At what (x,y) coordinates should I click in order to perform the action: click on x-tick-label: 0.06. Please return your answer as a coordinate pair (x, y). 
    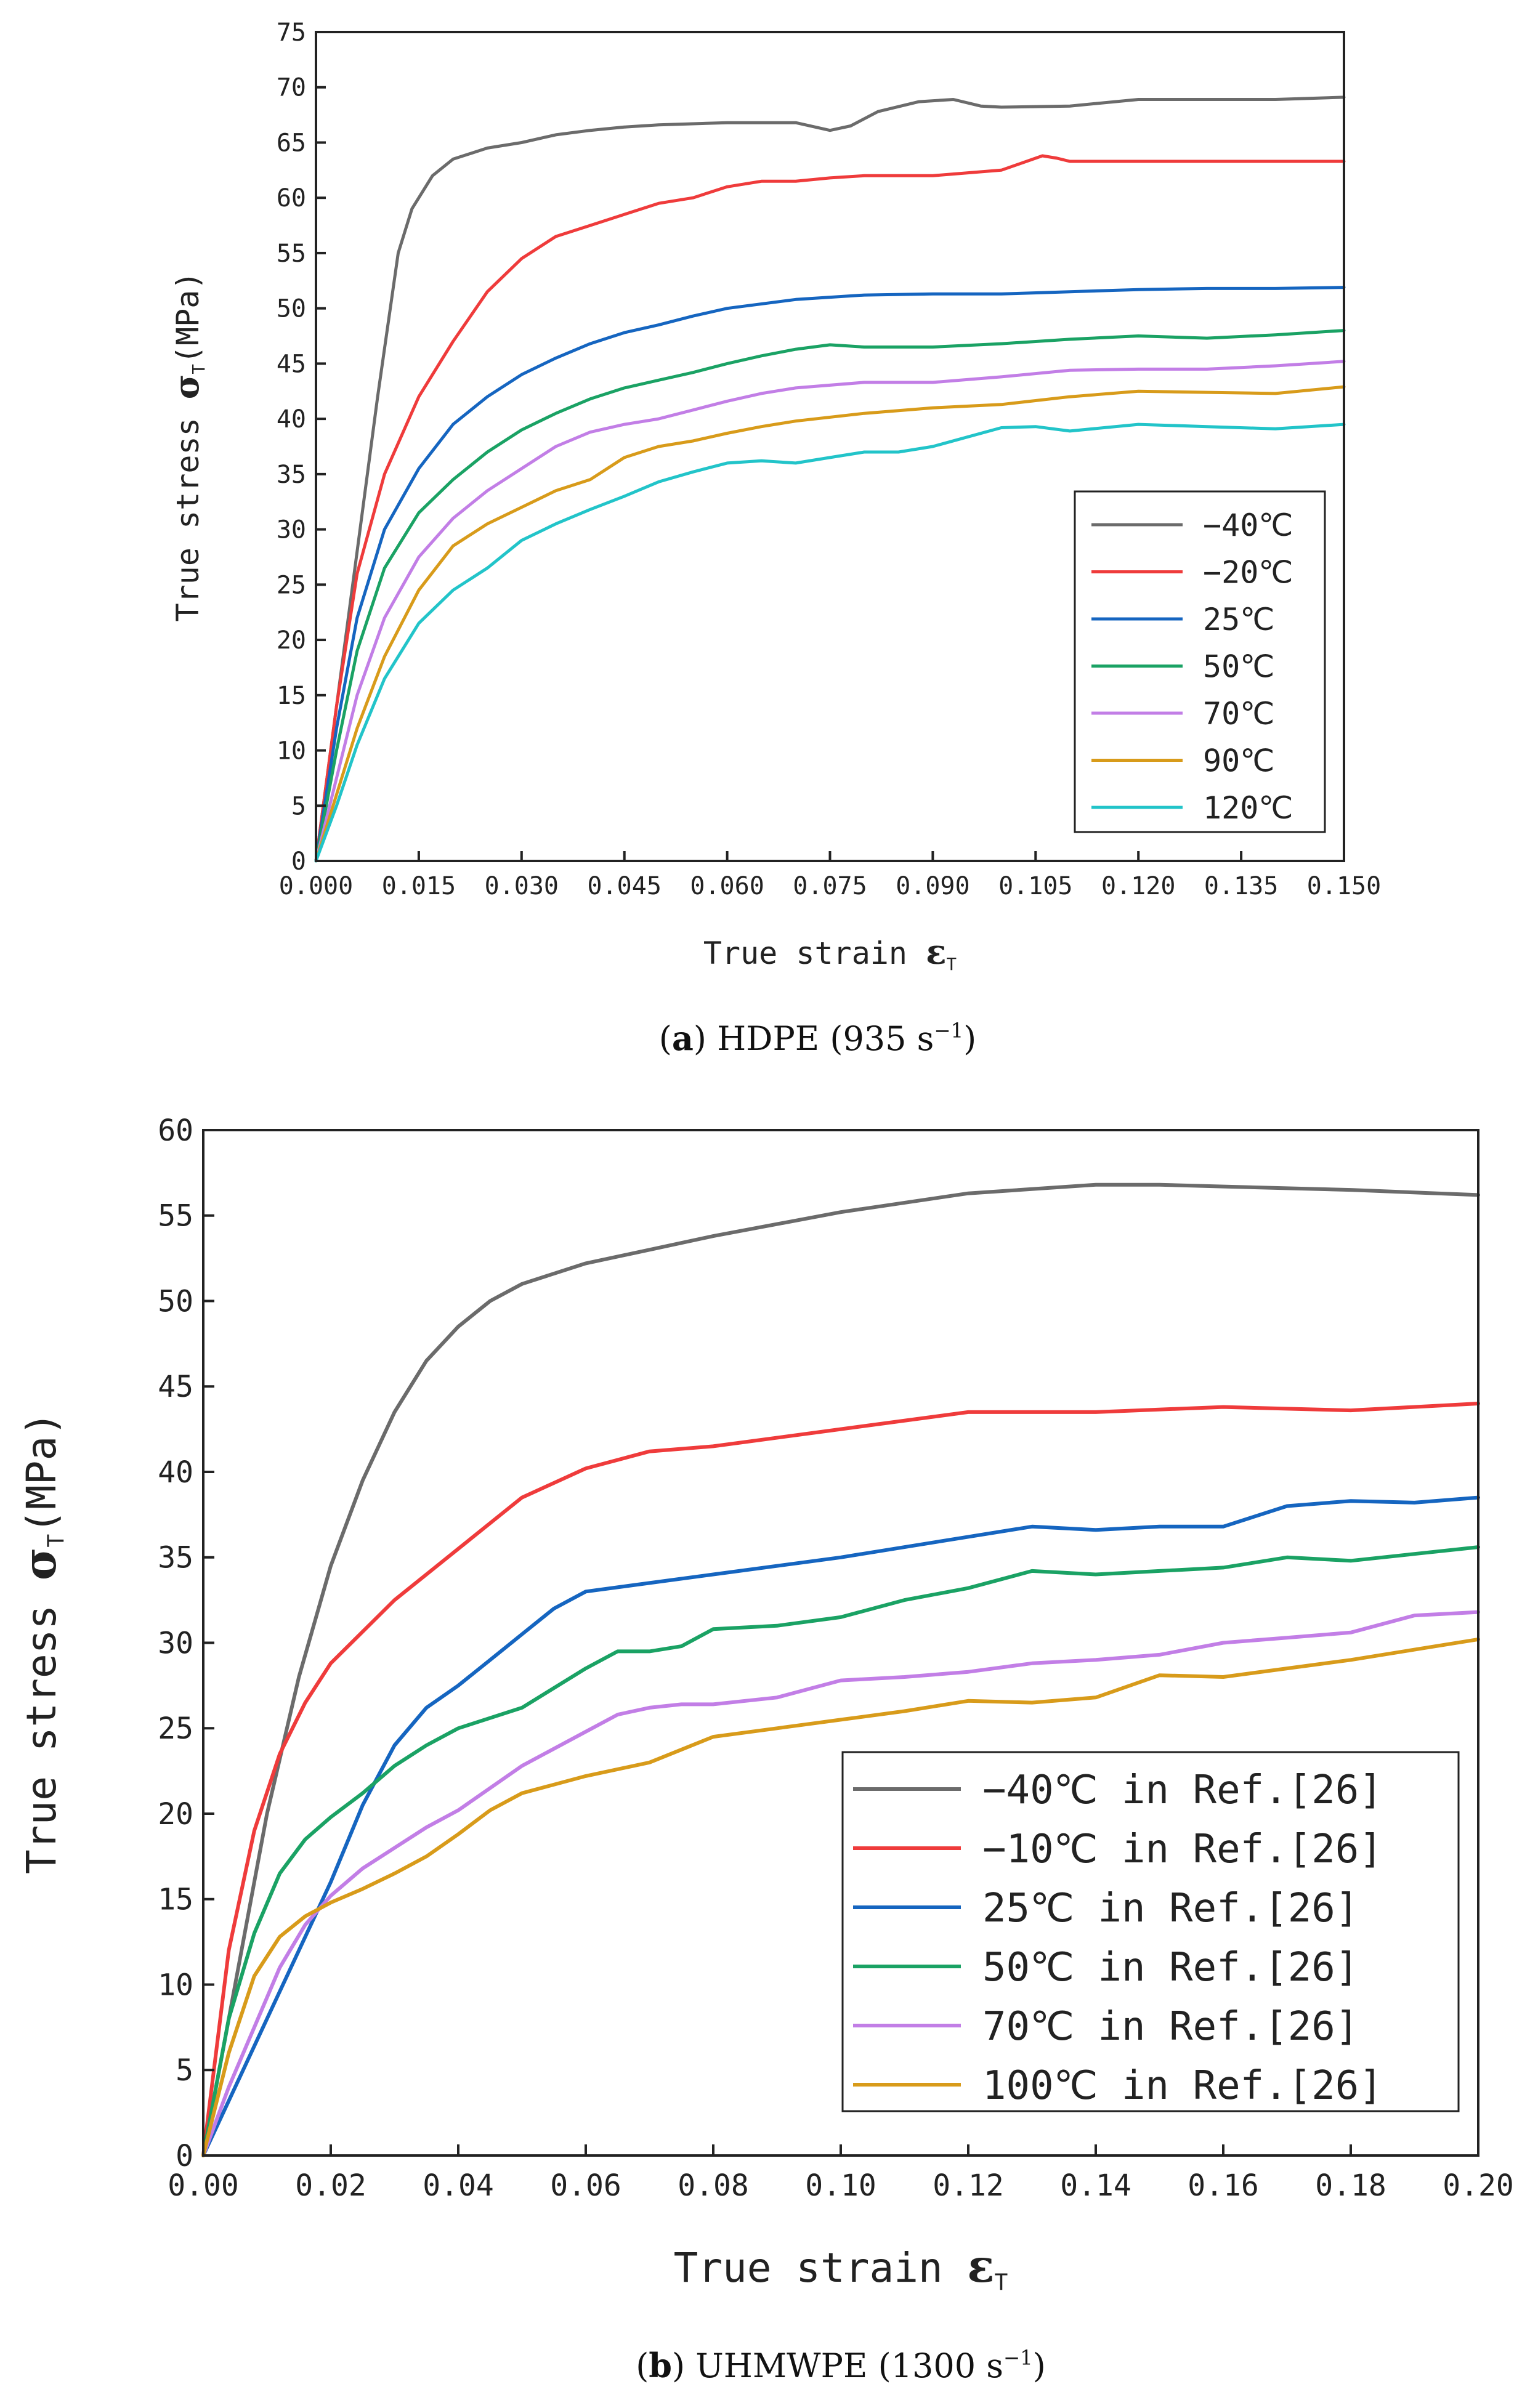
    Looking at the image, I should click on (585, 2185).